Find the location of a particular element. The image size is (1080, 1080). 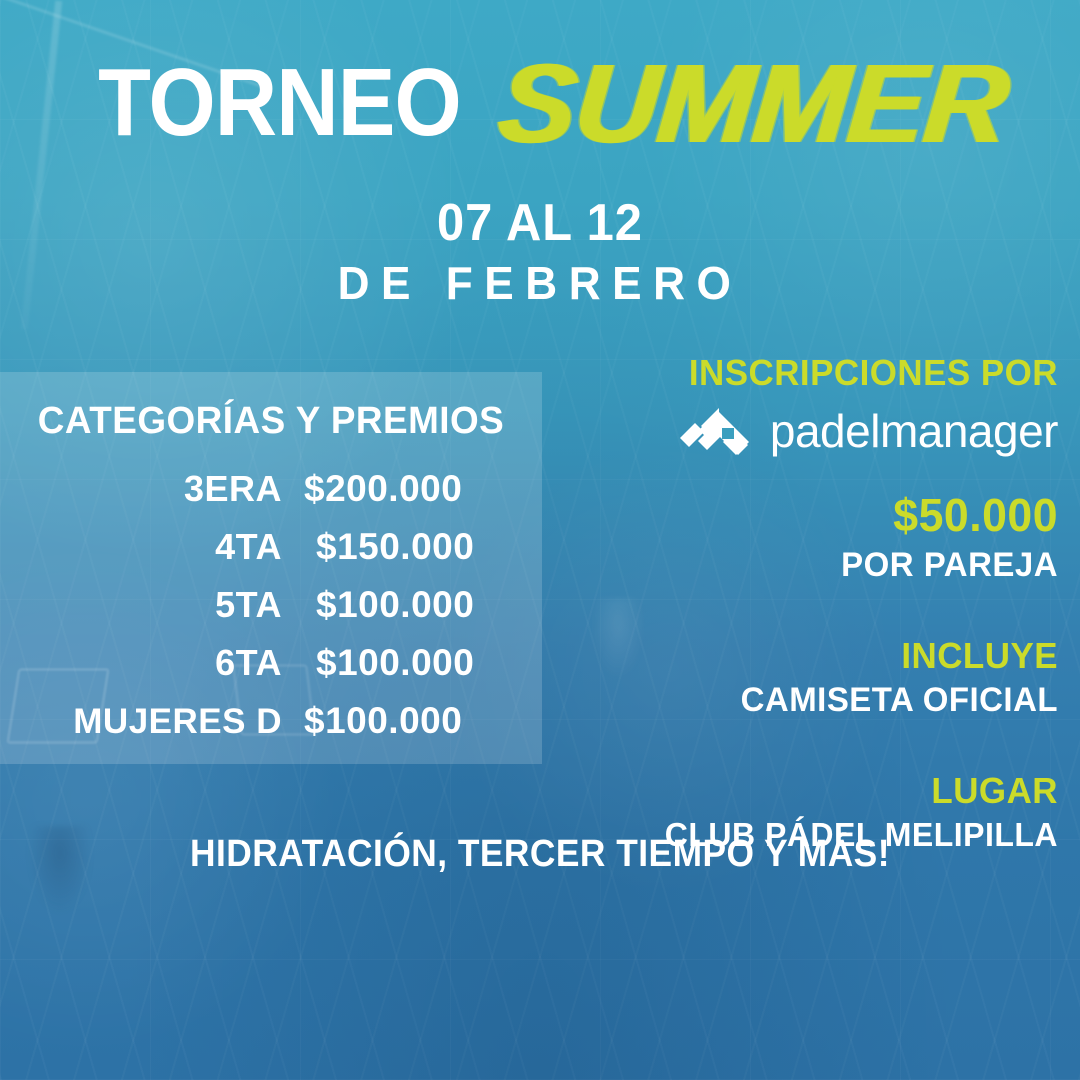

category-row: 5TA $100.000 is located at coordinates (271, 613).